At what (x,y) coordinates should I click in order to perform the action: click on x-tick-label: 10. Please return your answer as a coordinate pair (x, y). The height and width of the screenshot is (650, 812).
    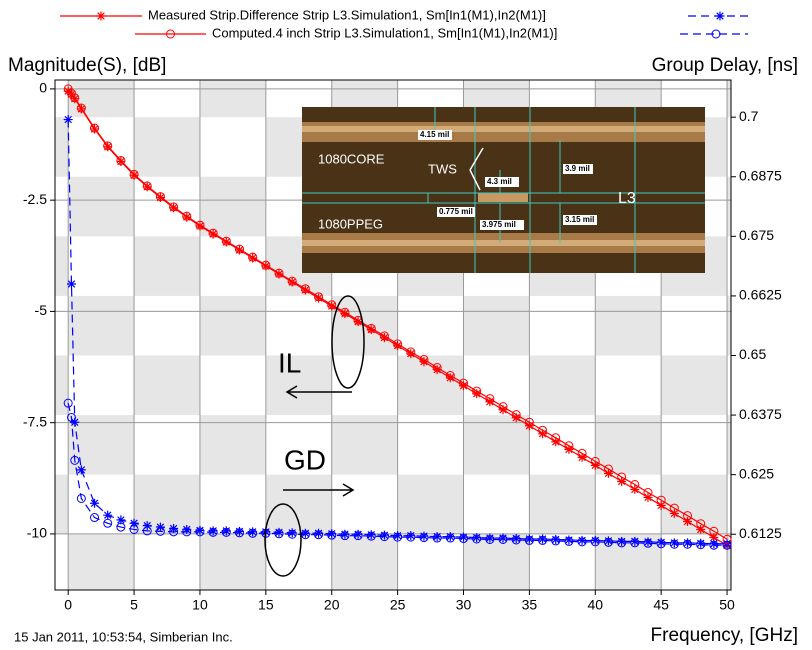
    Looking at the image, I should click on (200, 605).